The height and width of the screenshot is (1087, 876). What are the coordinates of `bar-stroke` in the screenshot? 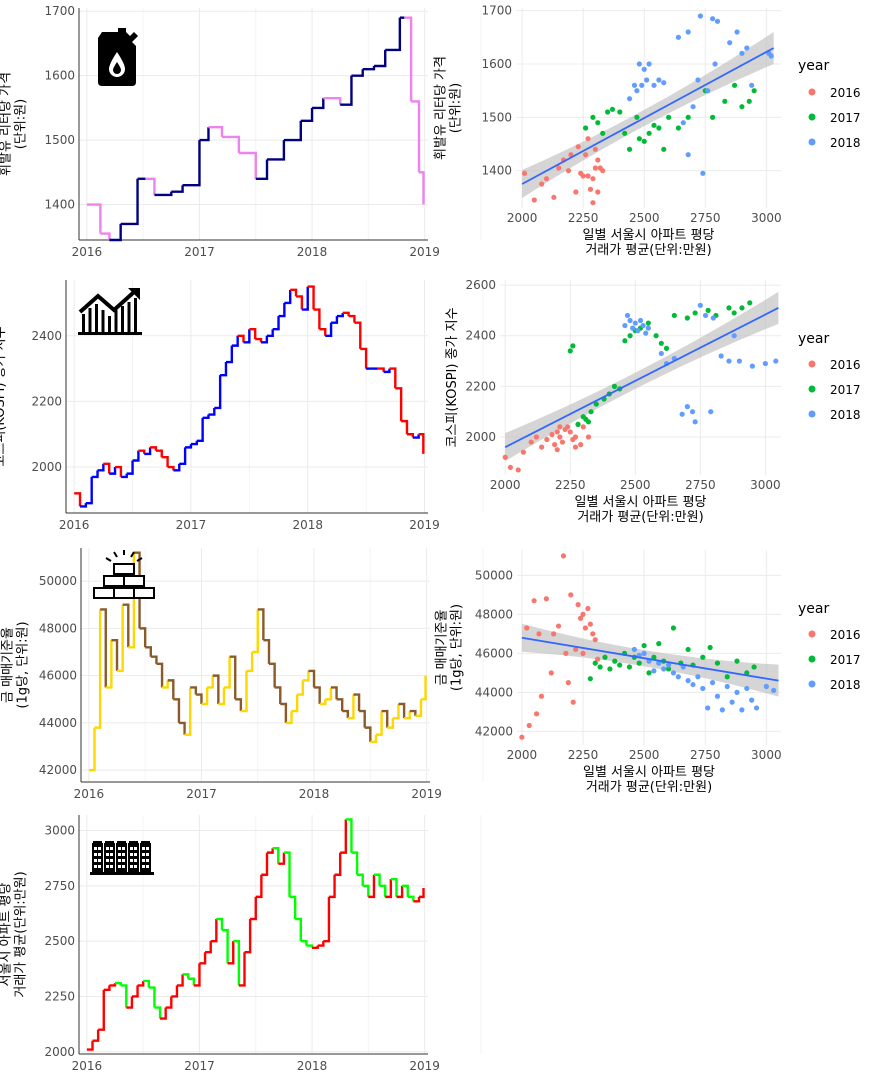 It's located at (96, 319).